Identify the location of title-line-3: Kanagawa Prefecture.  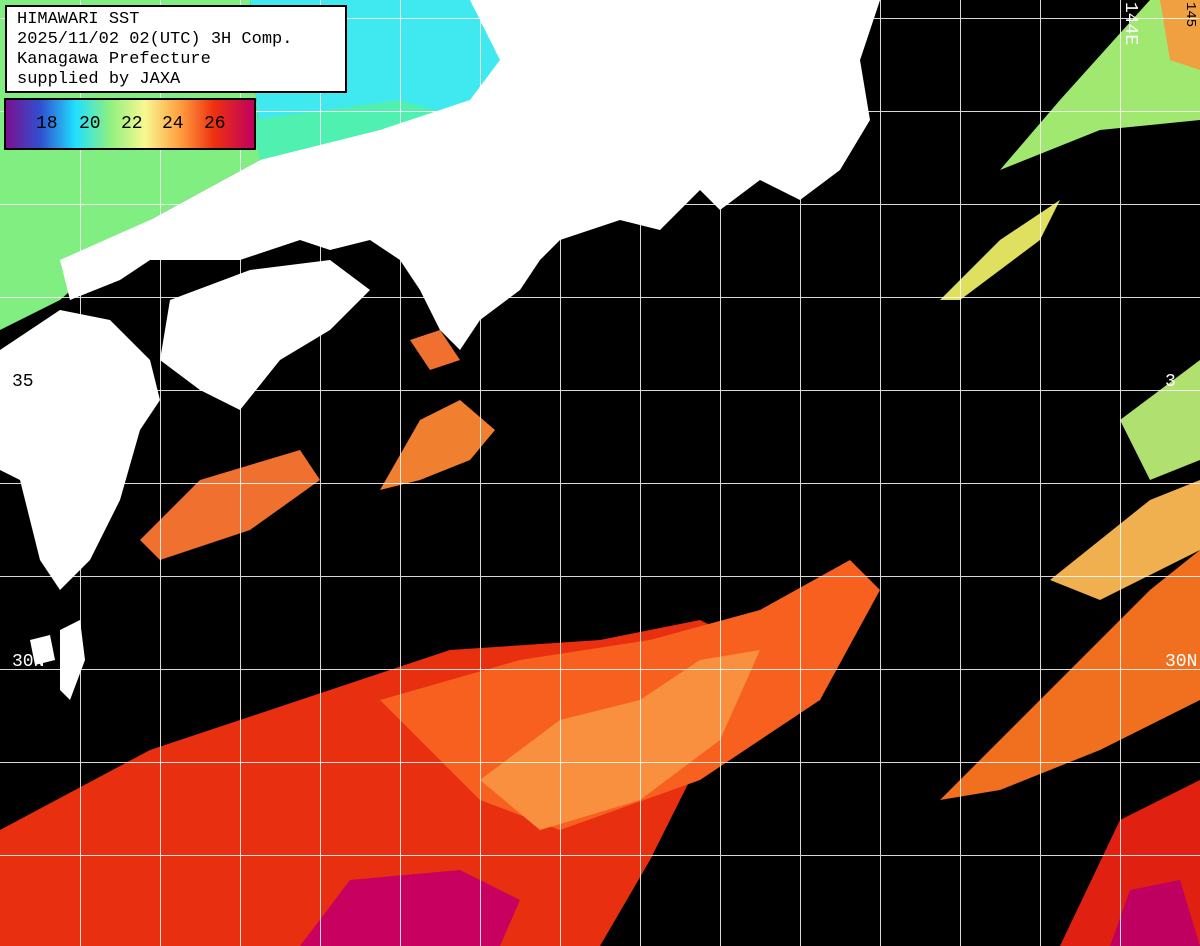
(114, 59).